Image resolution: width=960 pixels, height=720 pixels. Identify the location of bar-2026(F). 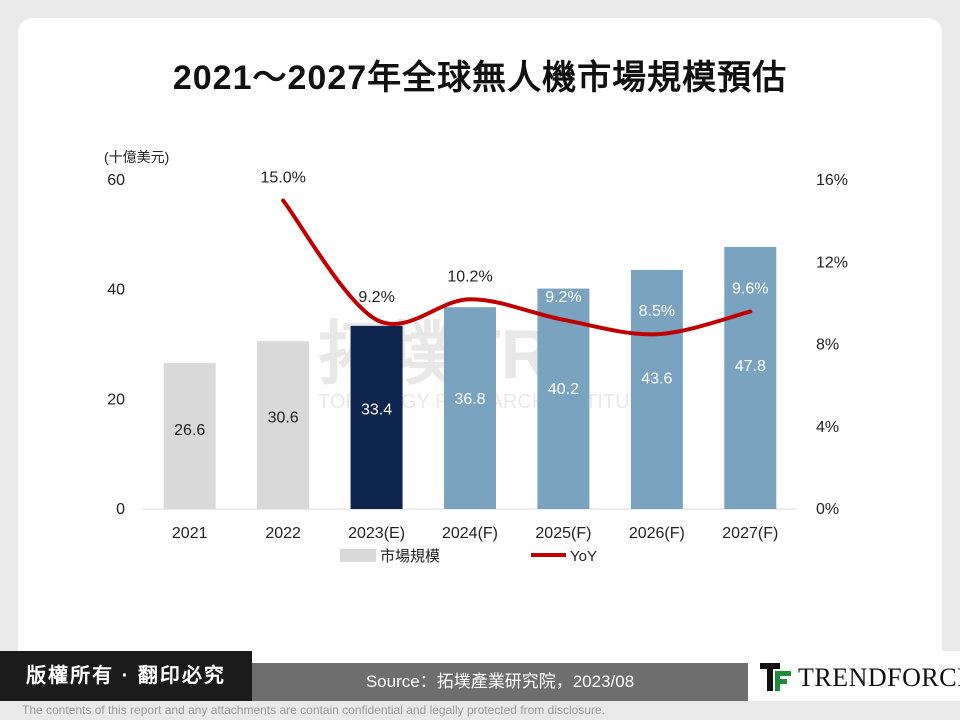
(656, 389).